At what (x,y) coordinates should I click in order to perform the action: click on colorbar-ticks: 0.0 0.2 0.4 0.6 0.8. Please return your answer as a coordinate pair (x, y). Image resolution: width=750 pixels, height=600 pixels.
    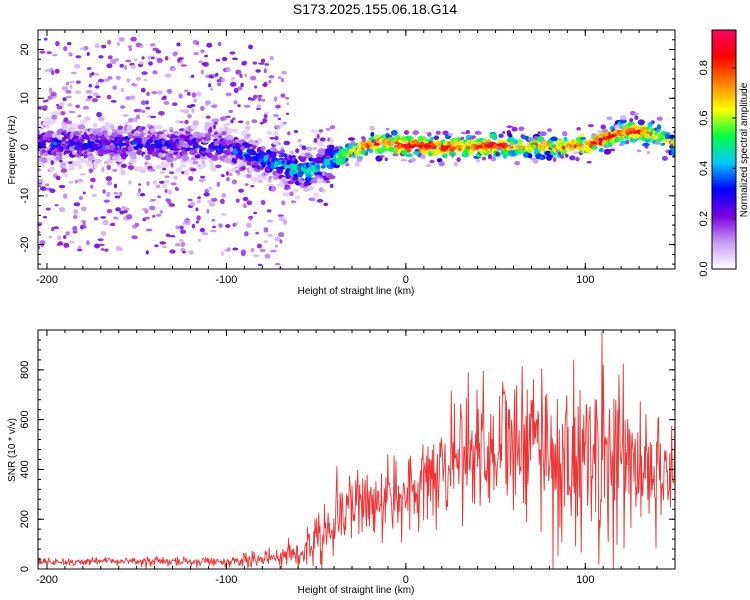
    Looking at the image, I should click on (717, 168).